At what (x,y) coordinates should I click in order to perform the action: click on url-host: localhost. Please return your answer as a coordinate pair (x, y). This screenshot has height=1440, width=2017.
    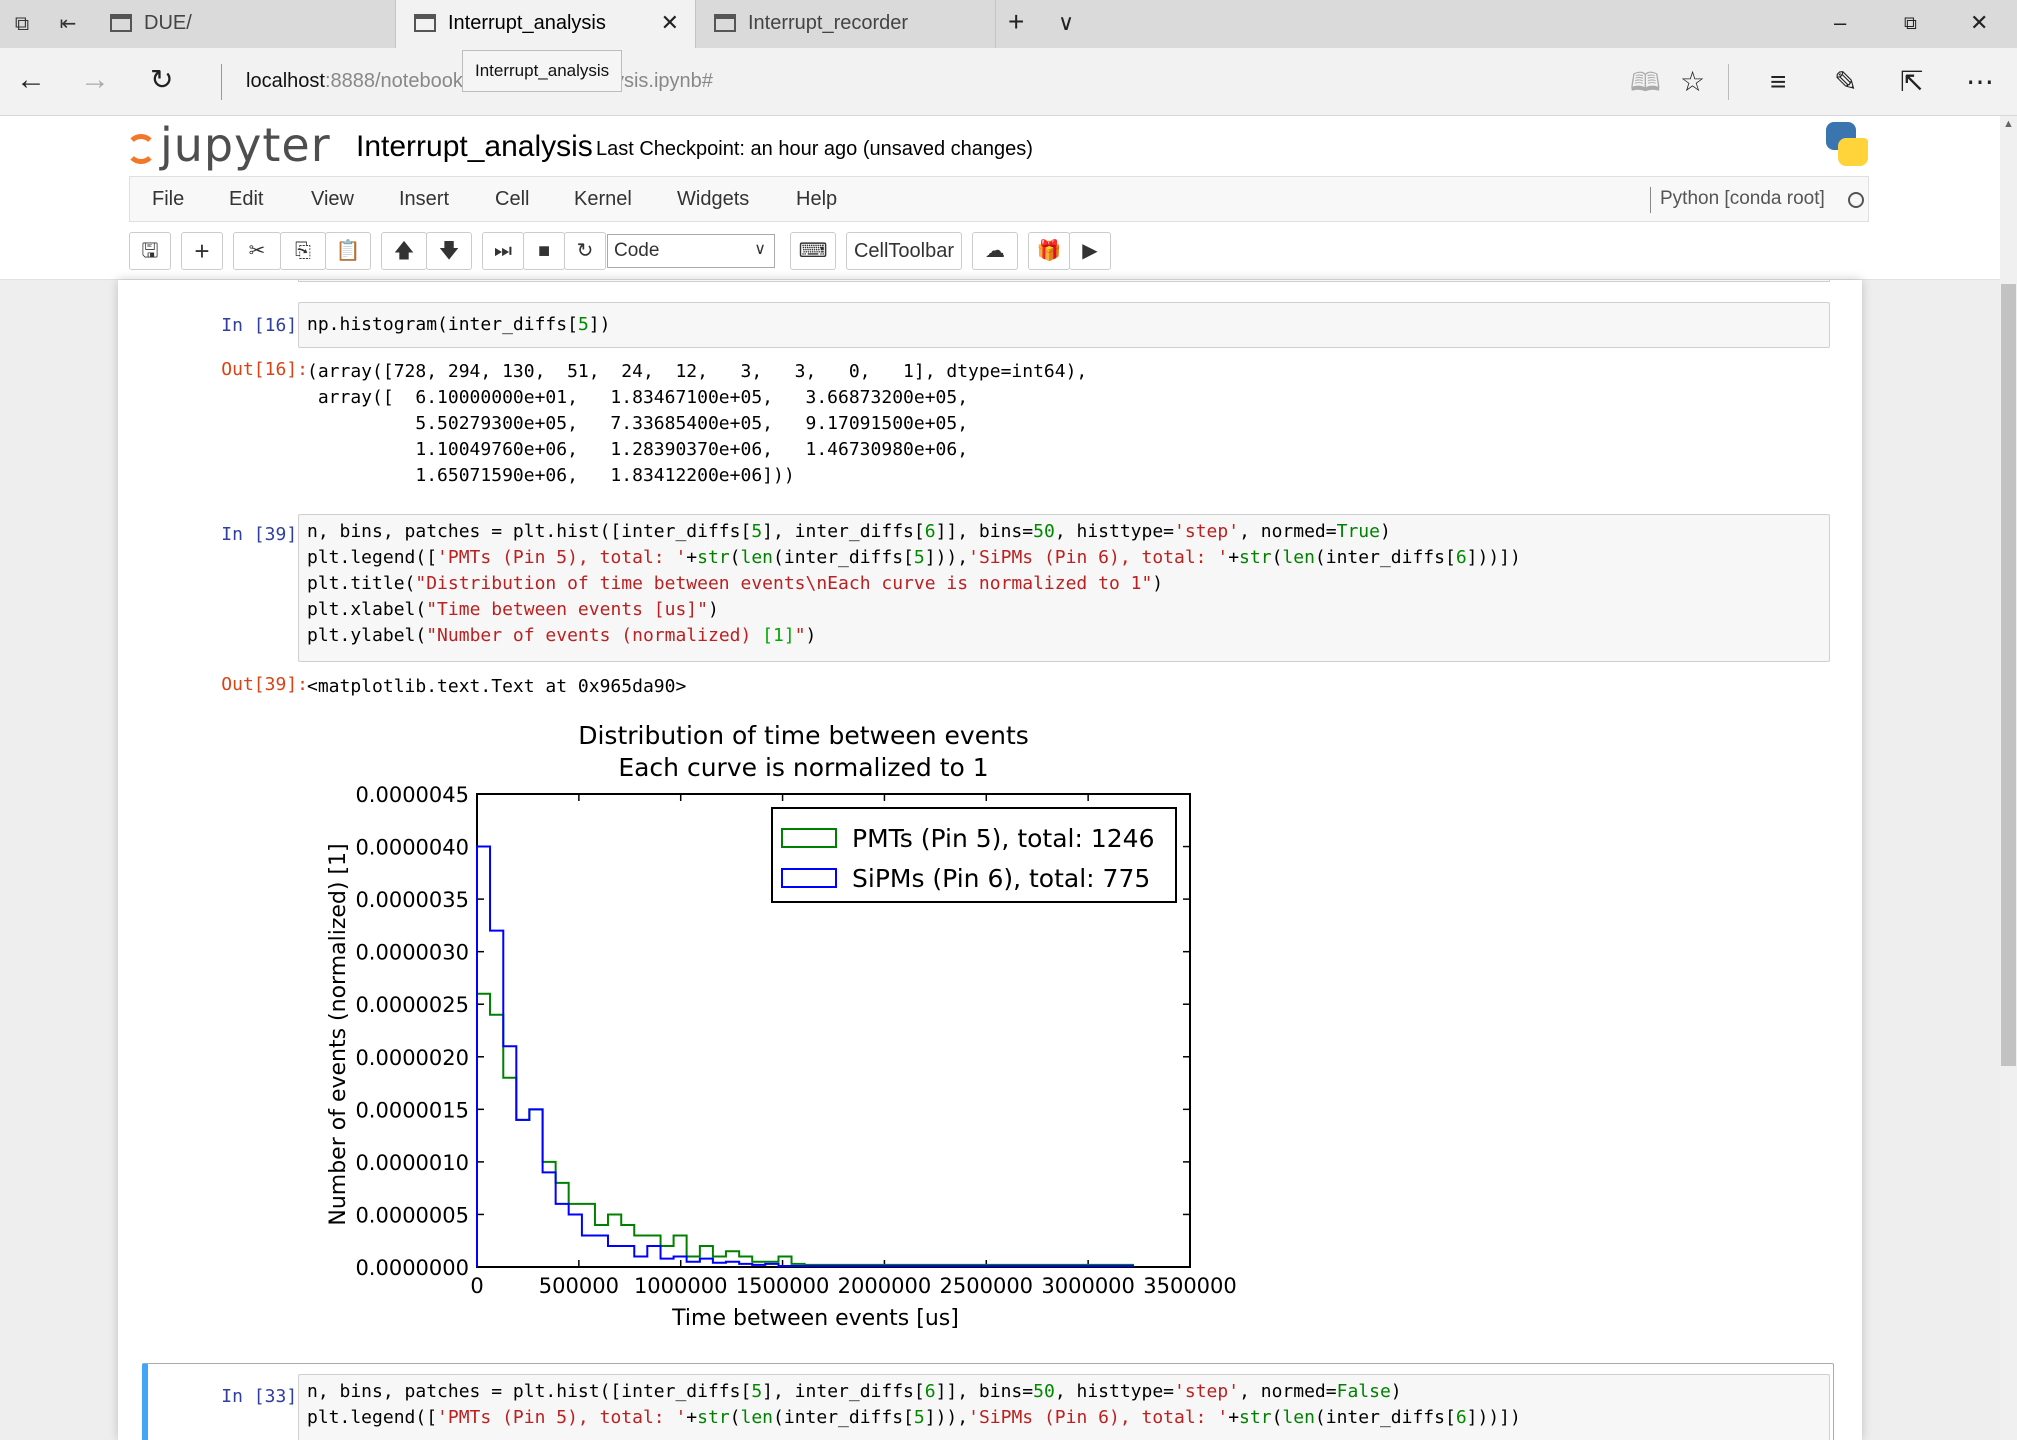
    Looking at the image, I should click on (285, 81).